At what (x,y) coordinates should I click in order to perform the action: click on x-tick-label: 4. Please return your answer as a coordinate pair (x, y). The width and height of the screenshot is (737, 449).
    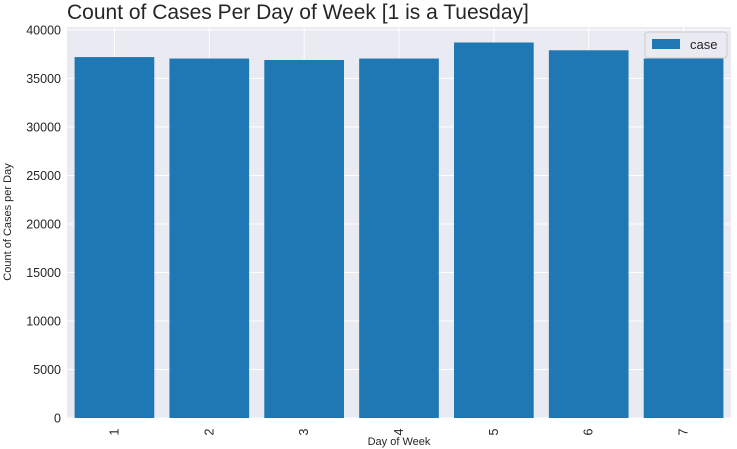
    Looking at the image, I should click on (399, 431).